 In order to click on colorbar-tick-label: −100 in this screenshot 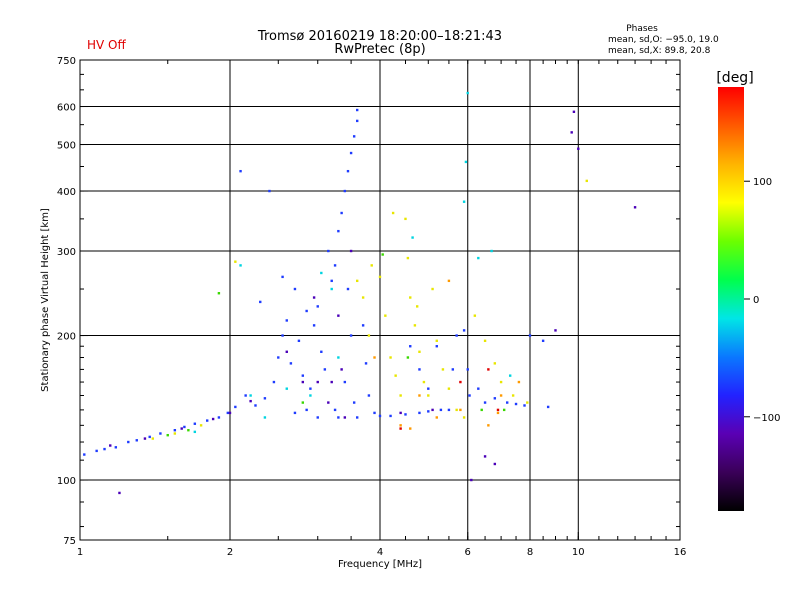, I will do `click(766, 418)`.